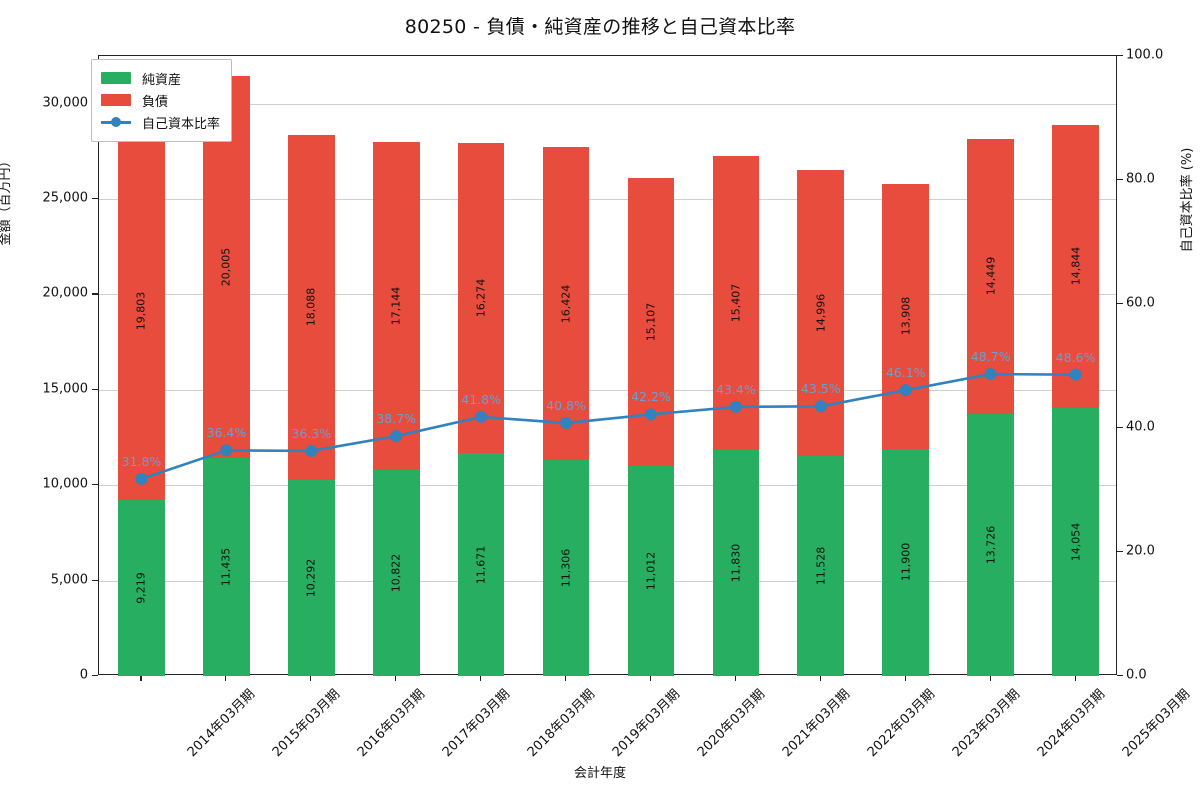 The height and width of the screenshot is (800, 1200). I want to click on ratio-value-label: 46.1%, so click(905, 373).